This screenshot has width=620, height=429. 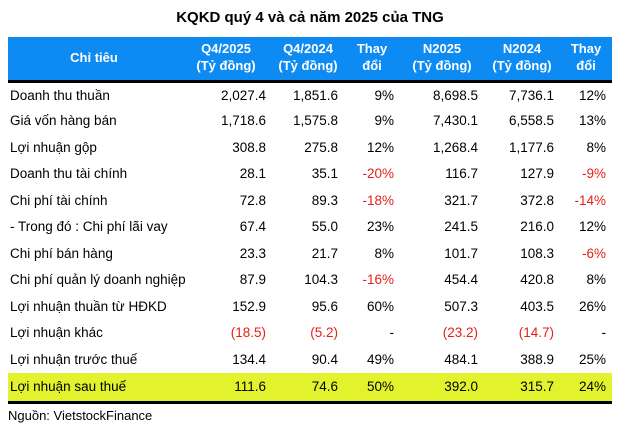 I want to click on cell-n2025: 321.7, so click(x=442, y=200).